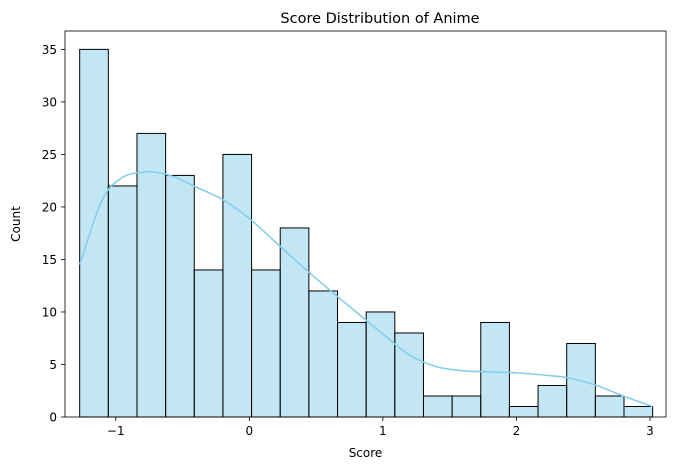 This screenshot has width=686, height=470. I want to click on y-tick-label: 15, so click(49, 260).